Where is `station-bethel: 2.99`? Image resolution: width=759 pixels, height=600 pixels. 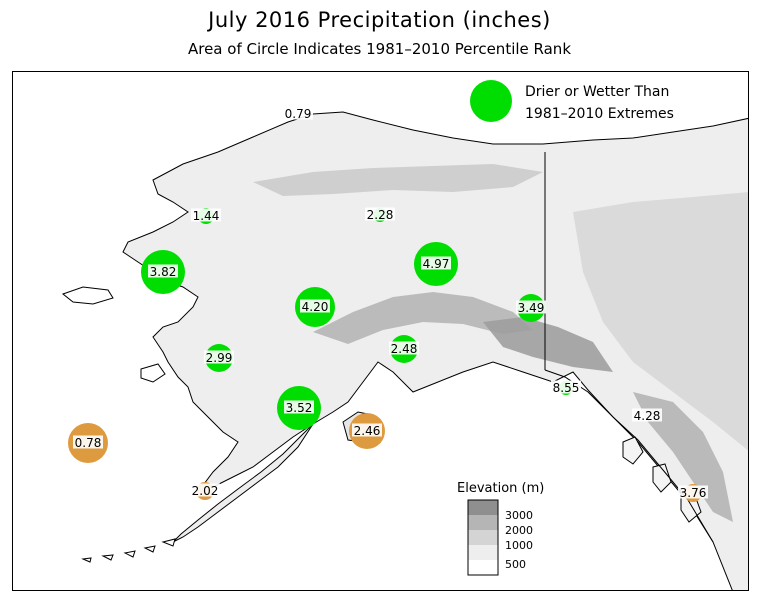
station-bethel: 2.99 is located at coordinates (219, 358).